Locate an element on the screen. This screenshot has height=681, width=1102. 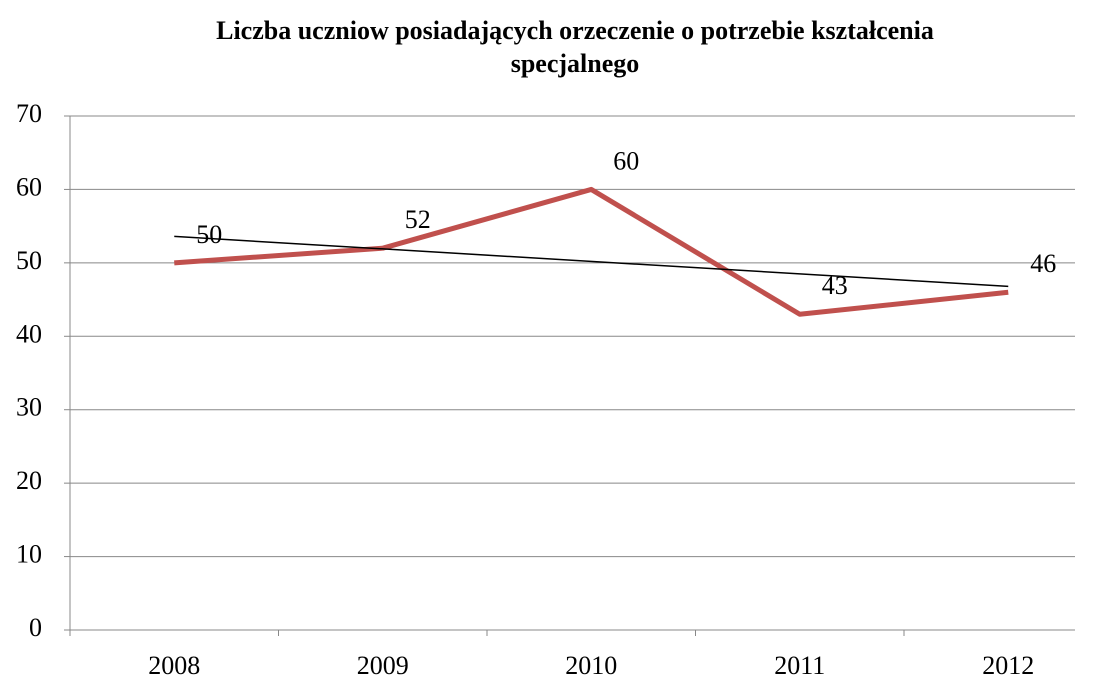
y-tick-label: 70 is located at coordinates (29, 113).